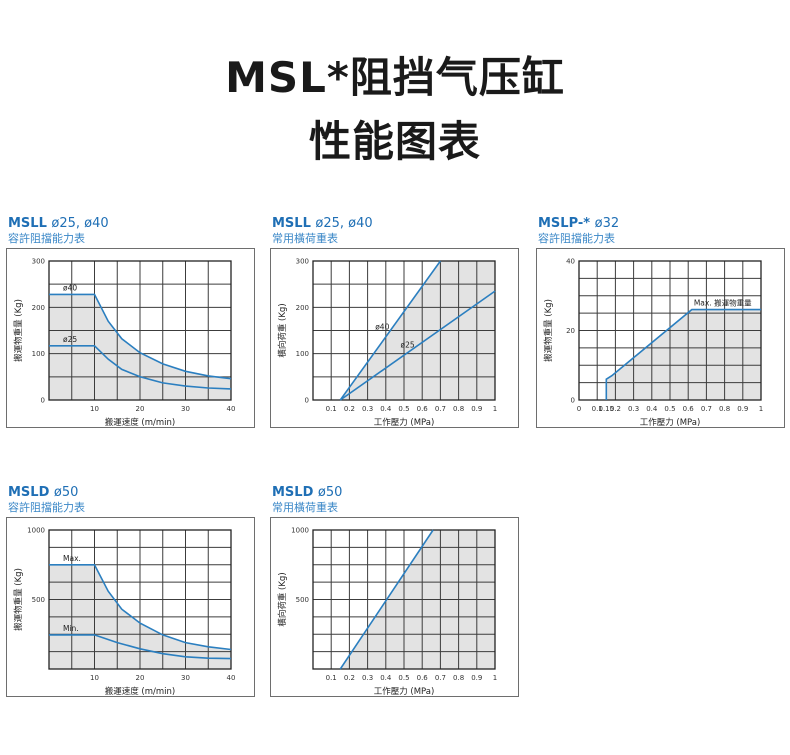 This screenshot has width=790, height=755. Describe the element at coordinates (670, 422) in the screenshot. I see `chart3-xlabel: 工作壓力 (MPa)` at that location.